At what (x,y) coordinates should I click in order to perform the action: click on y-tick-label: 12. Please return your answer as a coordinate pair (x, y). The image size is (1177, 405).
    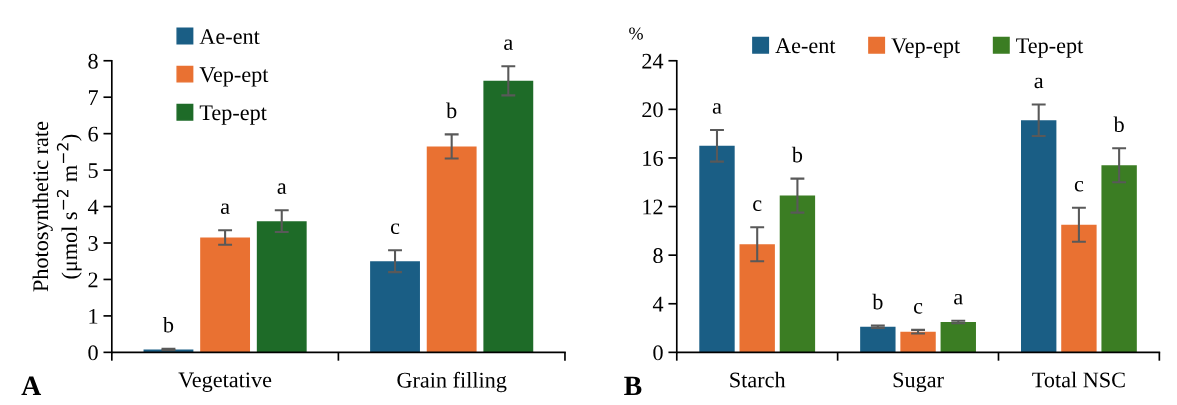
    Looking at the image, I should click on (653, 207).